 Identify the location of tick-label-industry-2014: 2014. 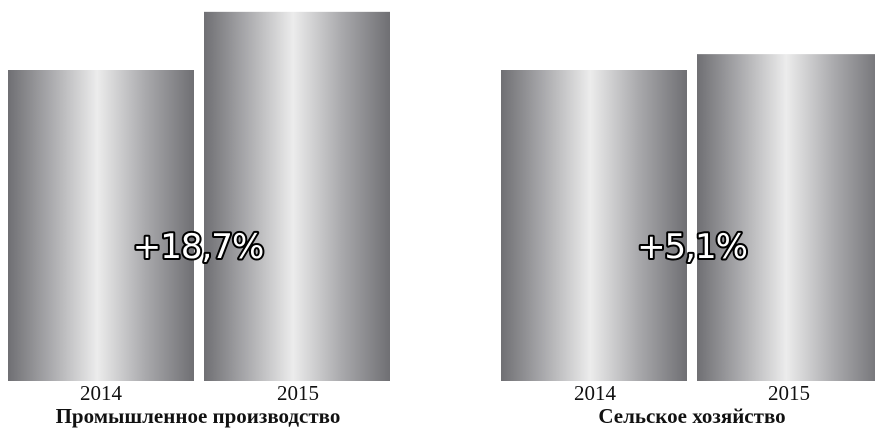
(101, 393).